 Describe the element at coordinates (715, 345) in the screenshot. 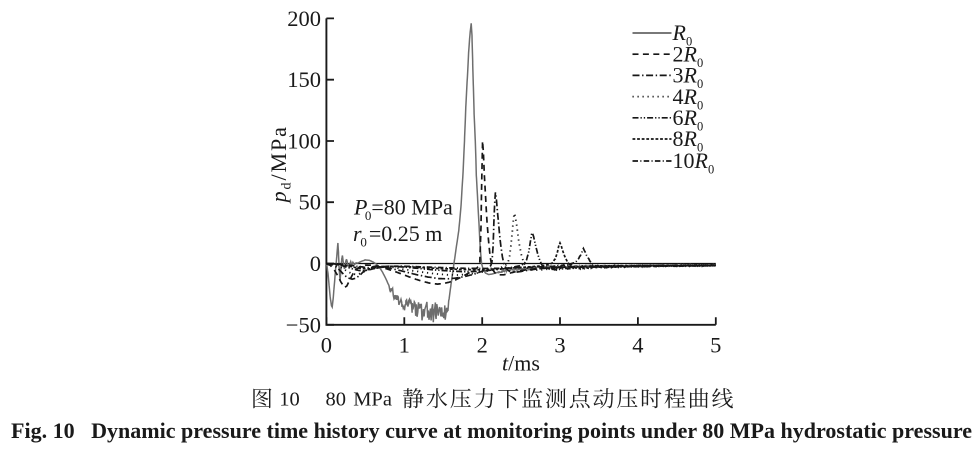

I see `svg-text: 5` at that location.